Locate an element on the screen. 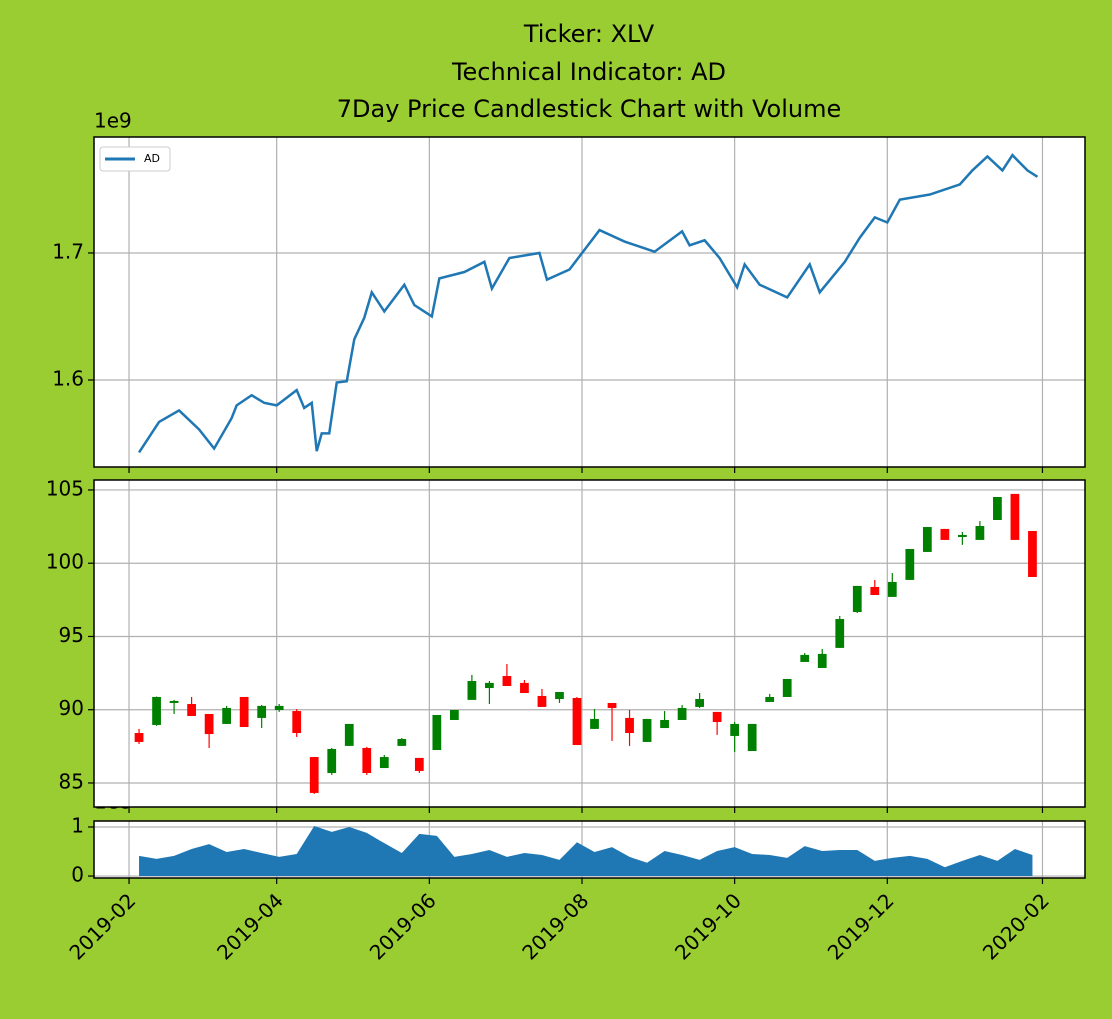  plot-frame is located at coordinates (589, 849).